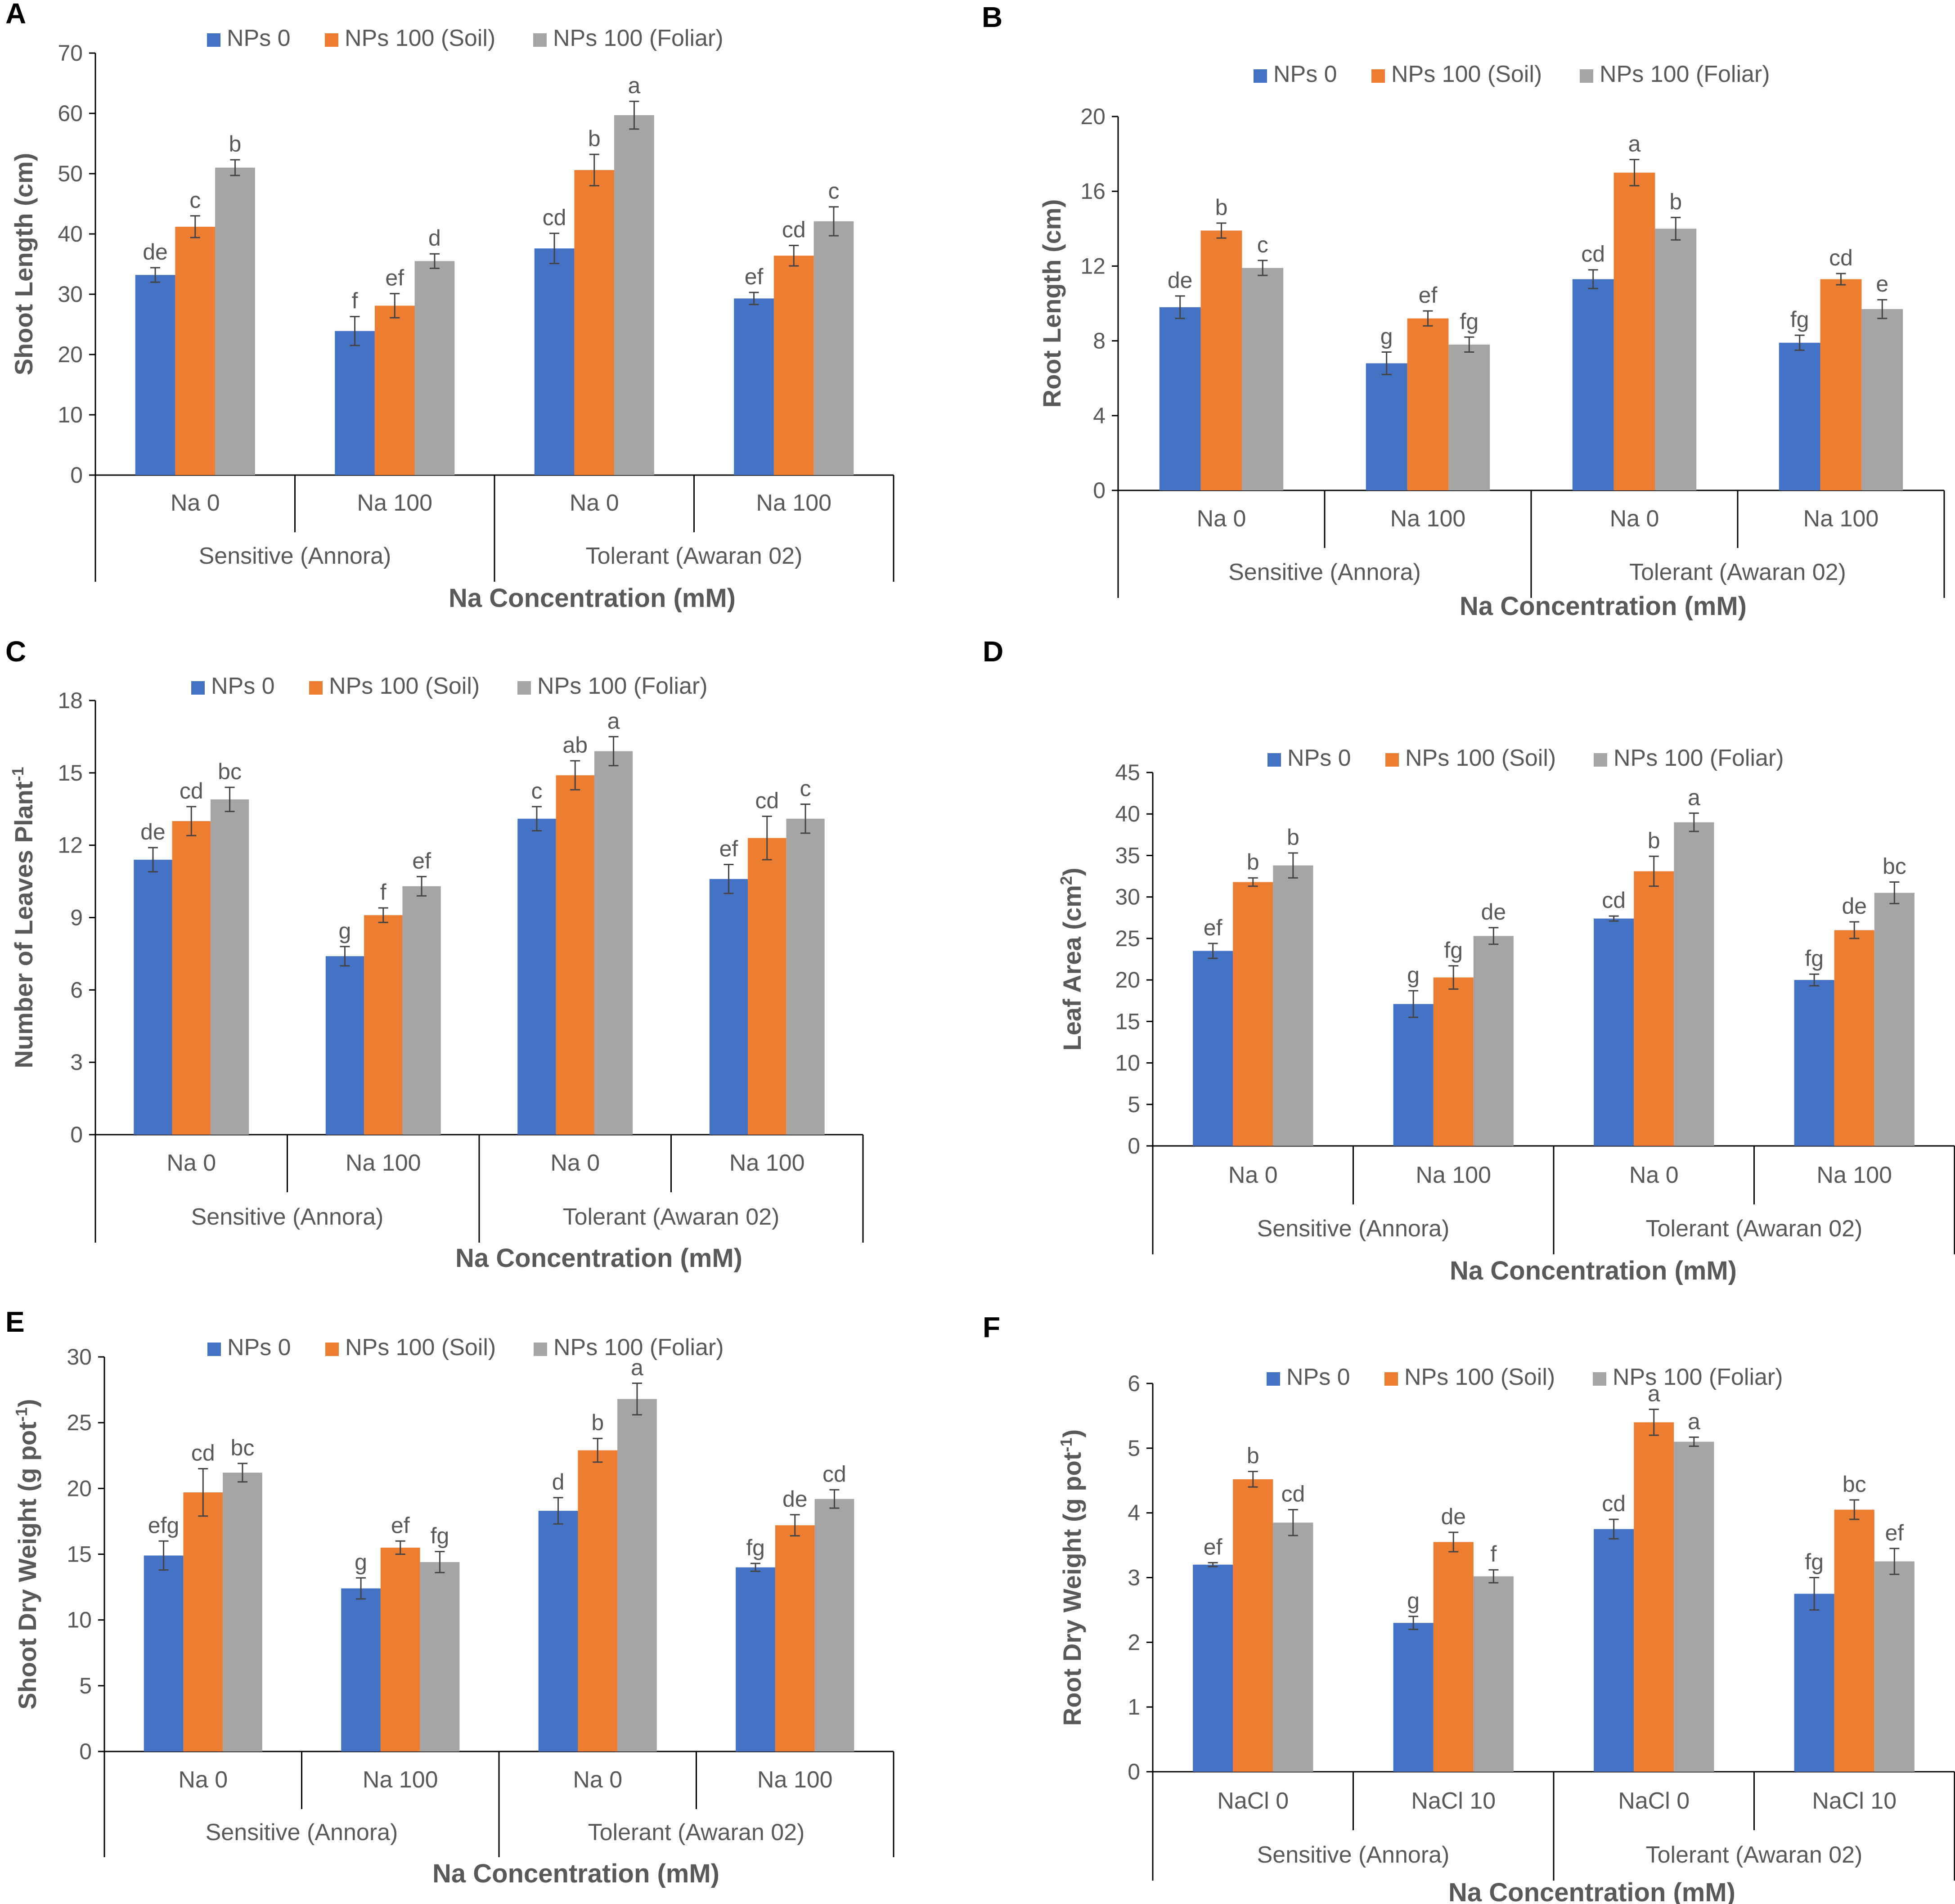  What do you see at coordinates (23, 264) in the screenshot?
I see `y-axis-title: Shoot Length (cm)` at bounding box center [23, 264].